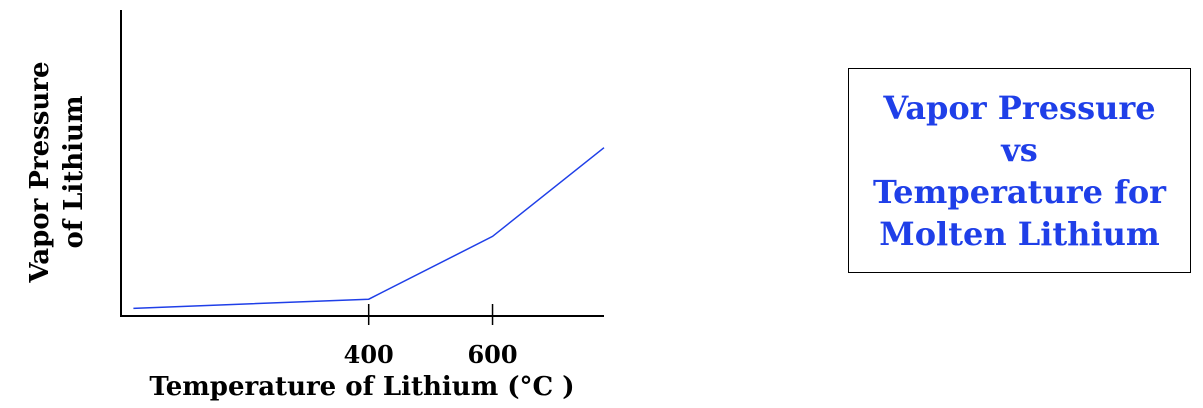 The width and height of the screenshot is (1203, 408). I want to click on y-axis-title: Vapor Pressure of Lithium, so click(57, 172).